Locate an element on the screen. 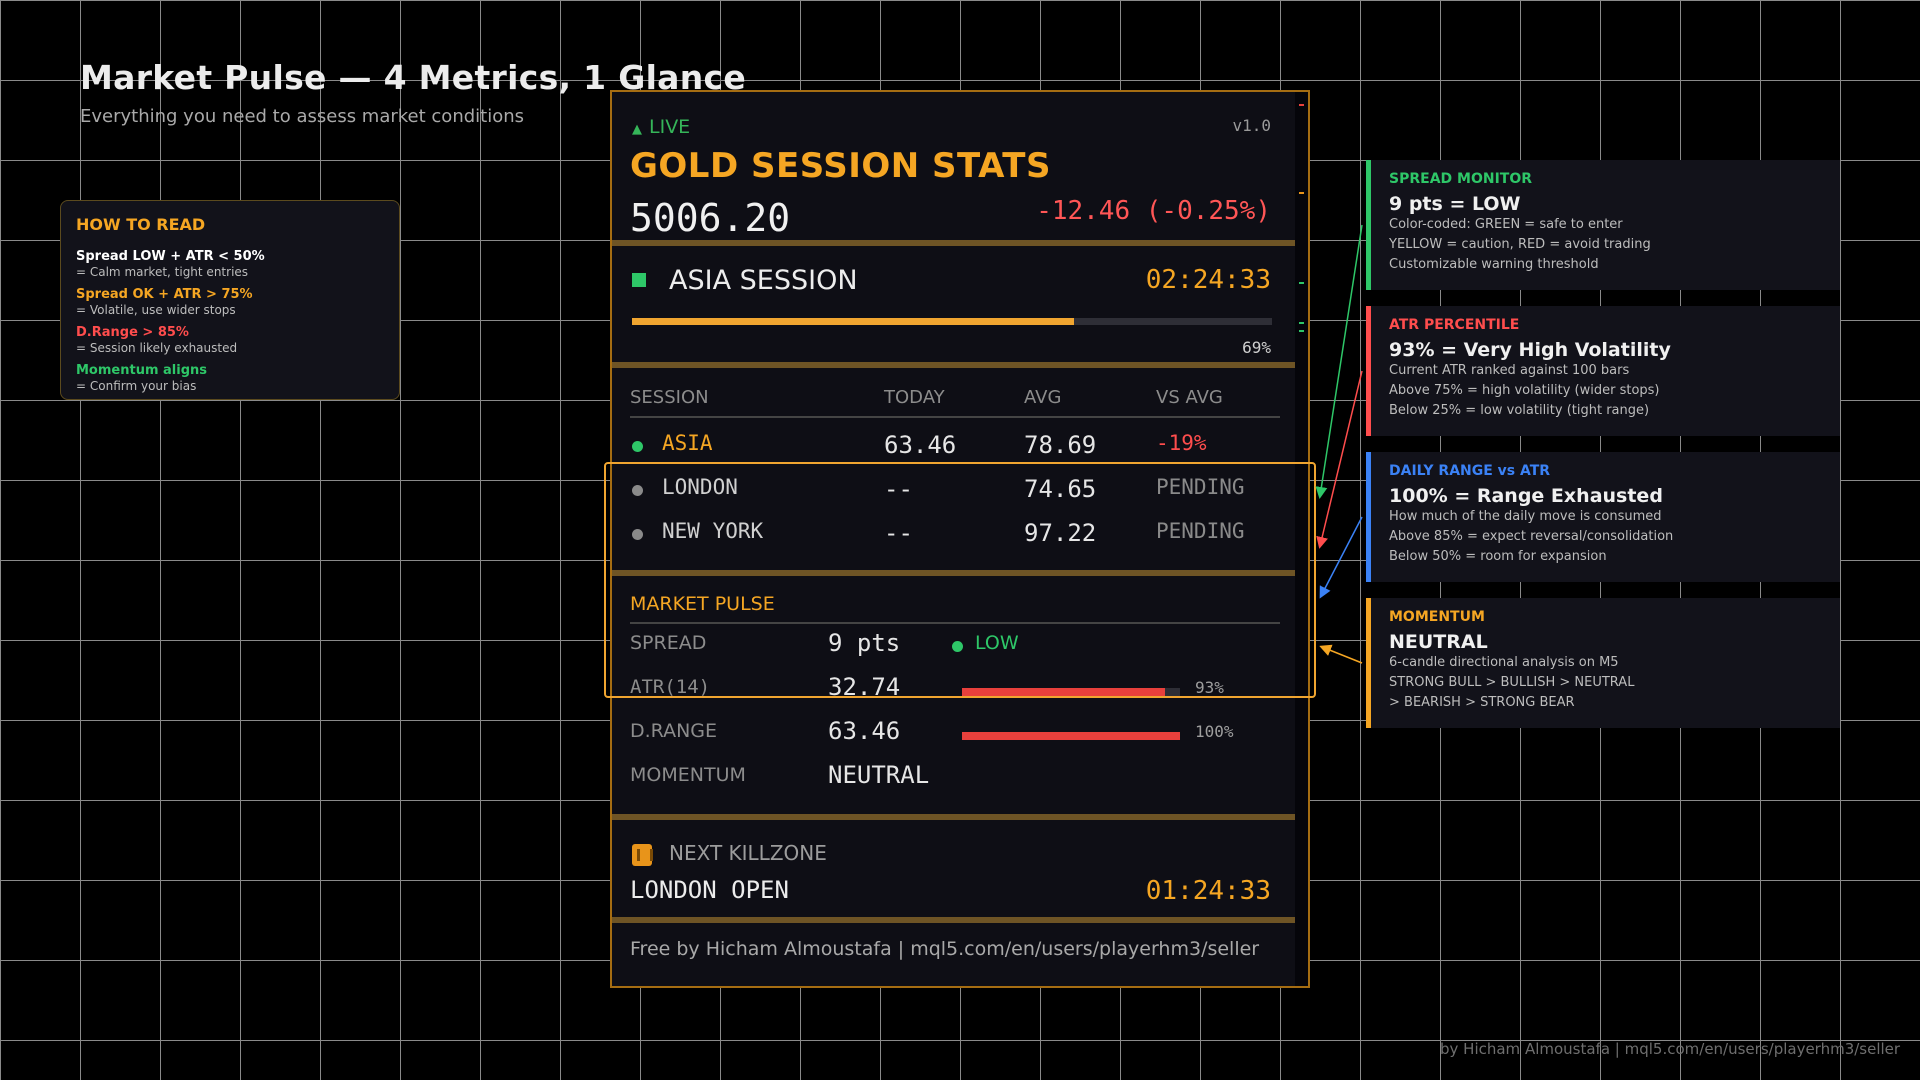 The height and width of the screenshot is (1080, 1920). momentum-label: MOMENTUM is located at coordinates (688, 775).